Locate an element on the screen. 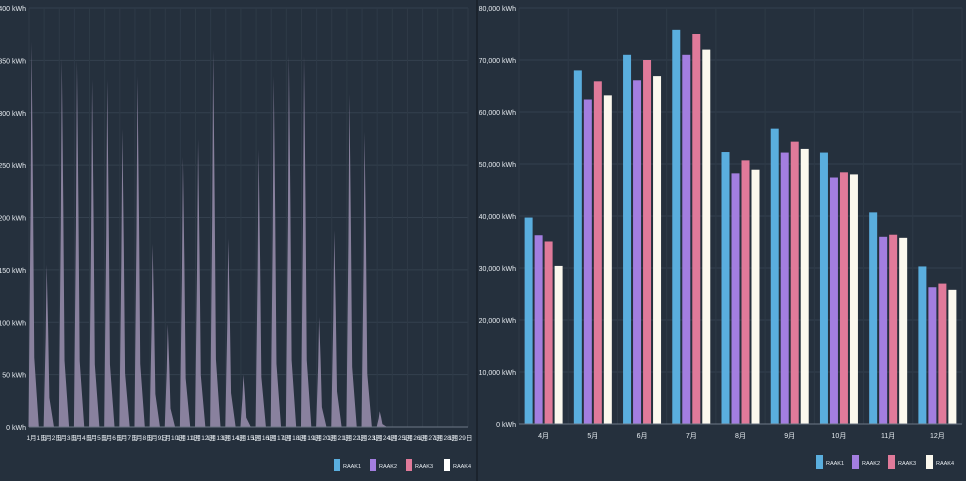  y-tick-label: 400 kWh is located at coordinates (13, 9).